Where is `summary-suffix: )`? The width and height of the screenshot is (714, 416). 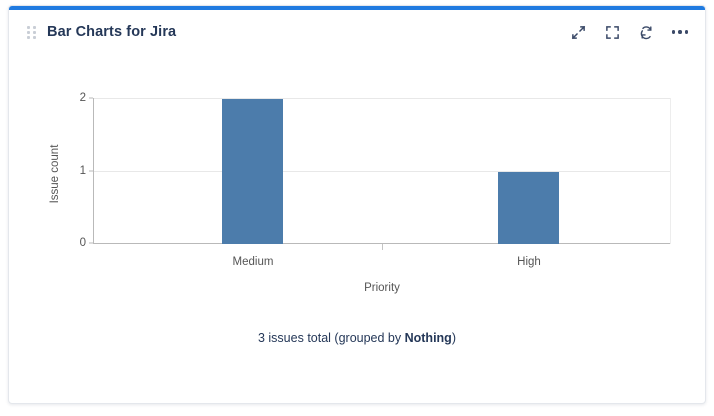 summary-suffix: ) is located at coordinates (453, 338).